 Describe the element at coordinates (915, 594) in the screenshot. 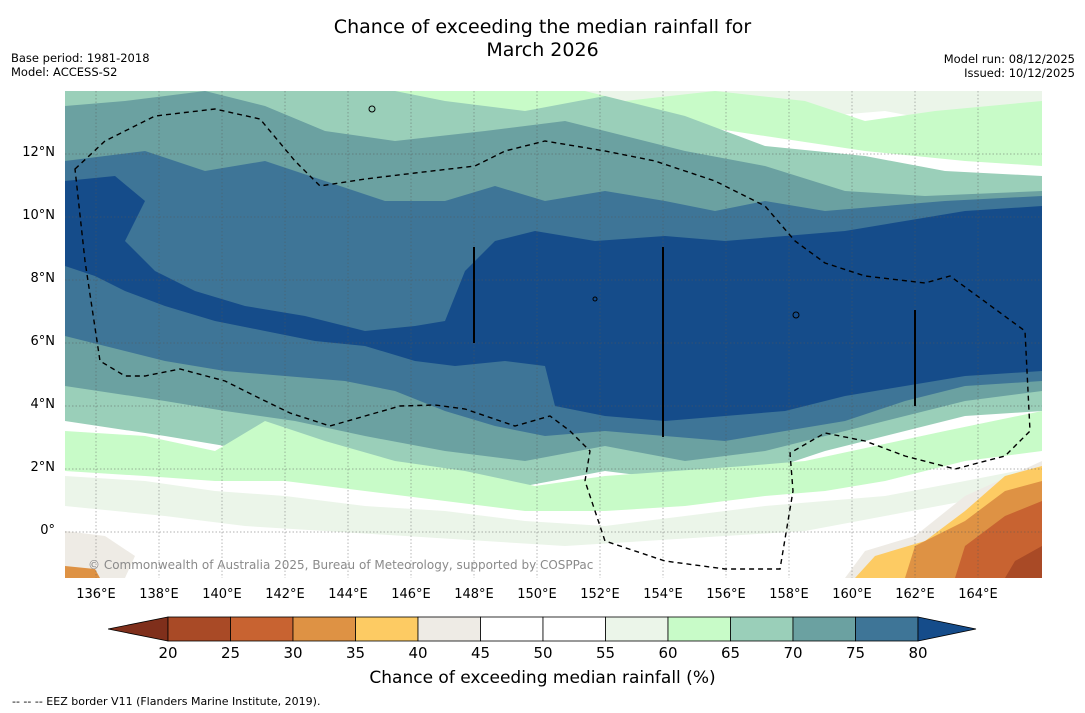

I see `lon-label-162e: 162°E` at that location.